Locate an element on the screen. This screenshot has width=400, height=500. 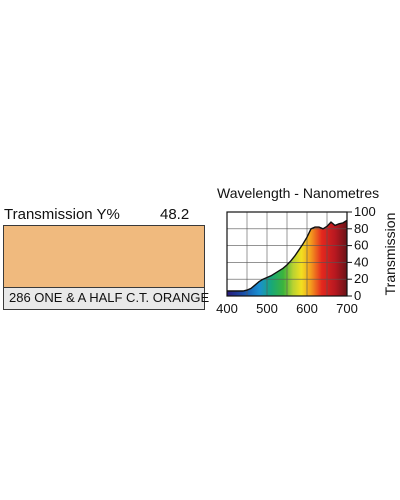
x-tick-label: 700 is located at coordinates (347, 308).